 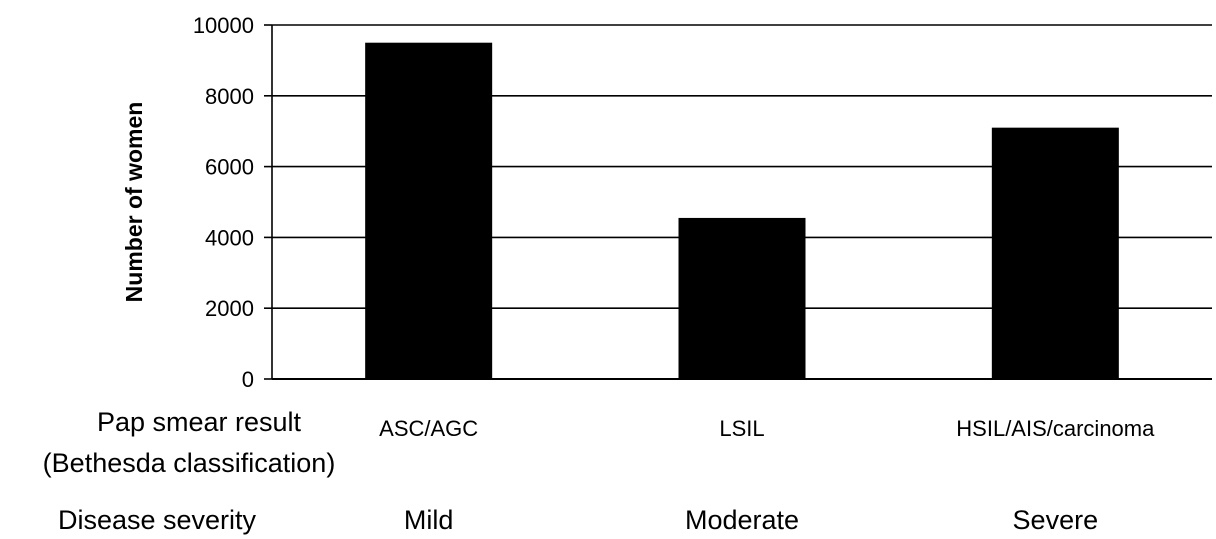 What do you see at coordinates (229, 308) in the screenshot?
I see `y-tick-label: 2000` at bounding box center [229, 308].